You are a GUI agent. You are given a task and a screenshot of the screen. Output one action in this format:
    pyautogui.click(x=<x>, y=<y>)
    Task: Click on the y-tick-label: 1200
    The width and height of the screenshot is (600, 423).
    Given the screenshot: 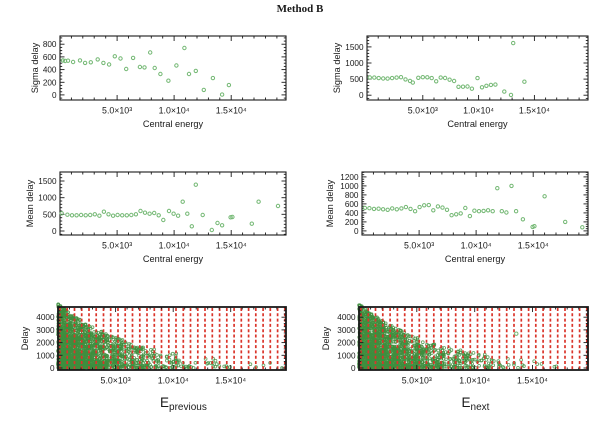 What is the action you would take?
    pyautogui.click(x=349, y=177)
    